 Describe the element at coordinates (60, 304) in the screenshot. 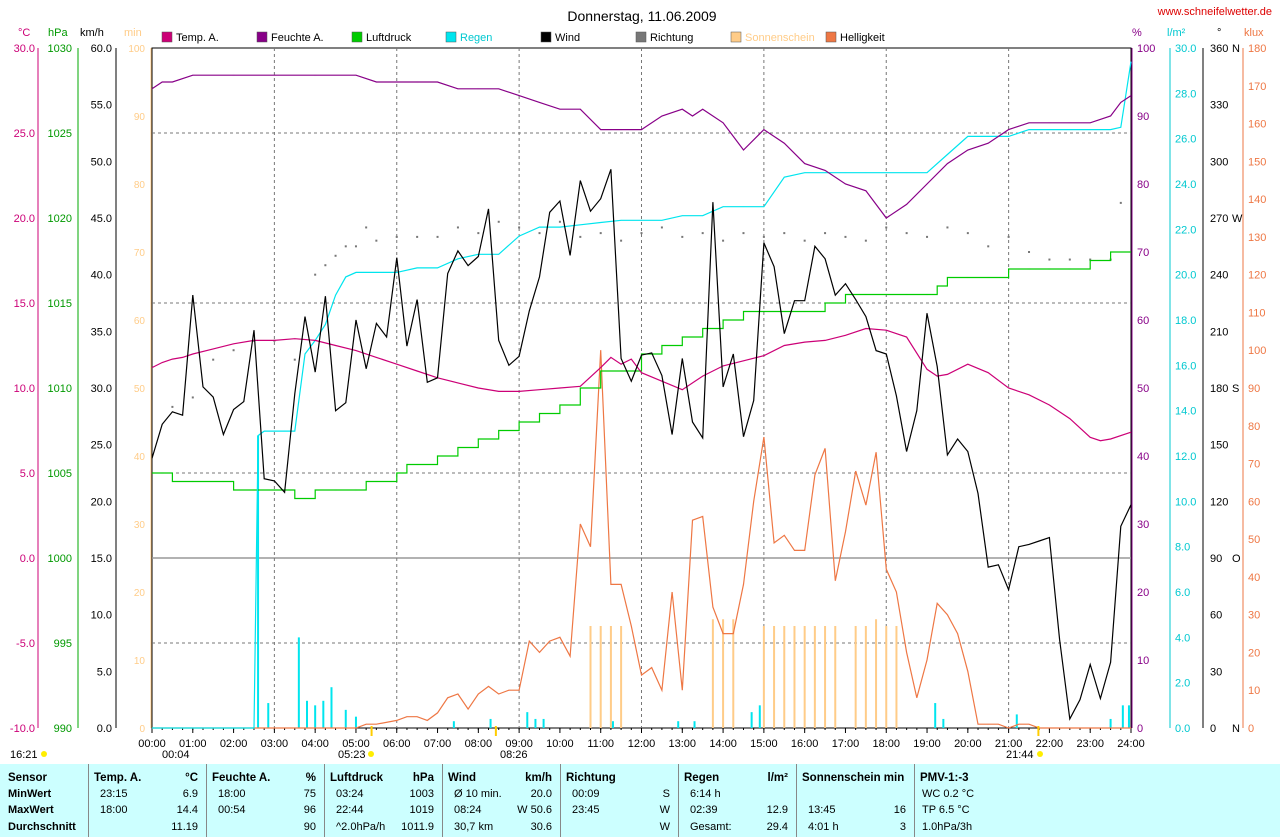

I see `hpa-tick-label: 1015` at that location.